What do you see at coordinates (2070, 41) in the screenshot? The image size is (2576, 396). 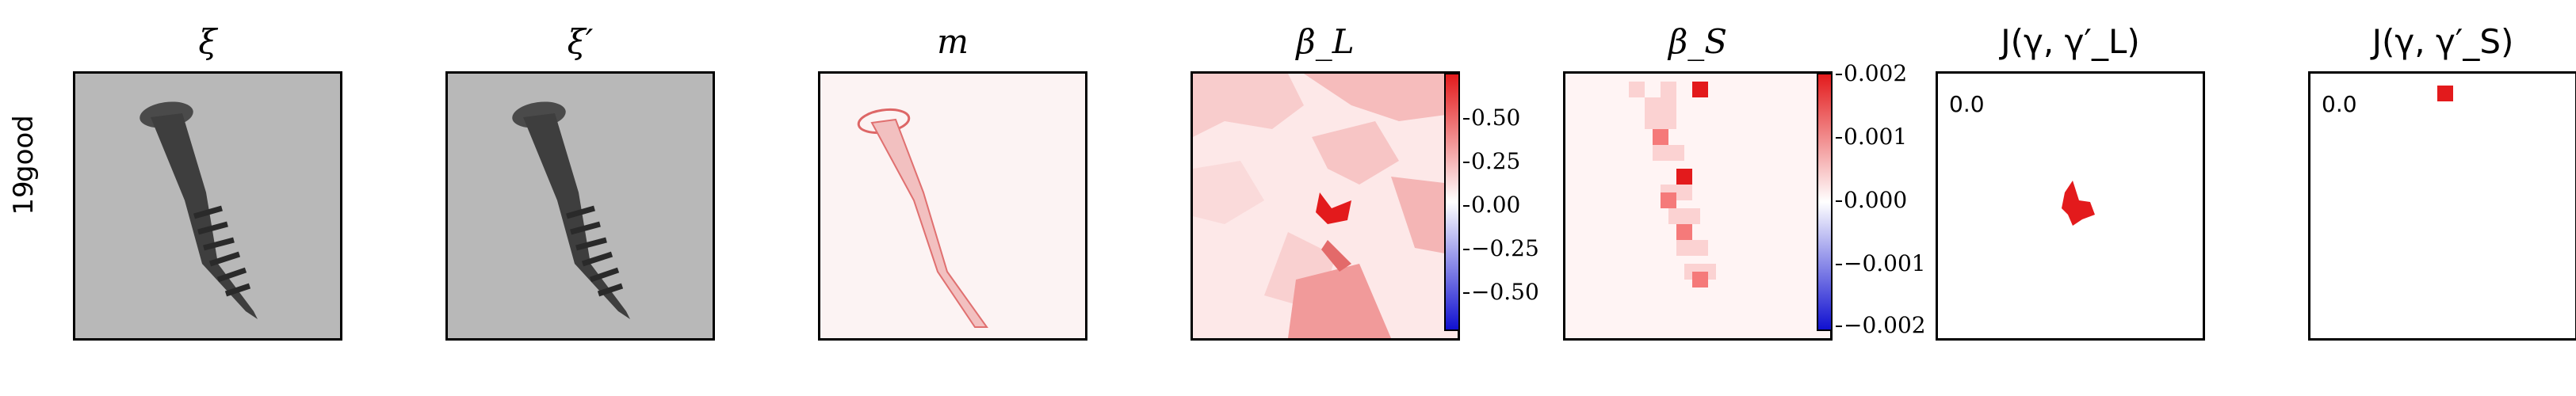 I see `panel-title-J-L: J(γ, γ′_L)` at bounding box center [2070, 41].